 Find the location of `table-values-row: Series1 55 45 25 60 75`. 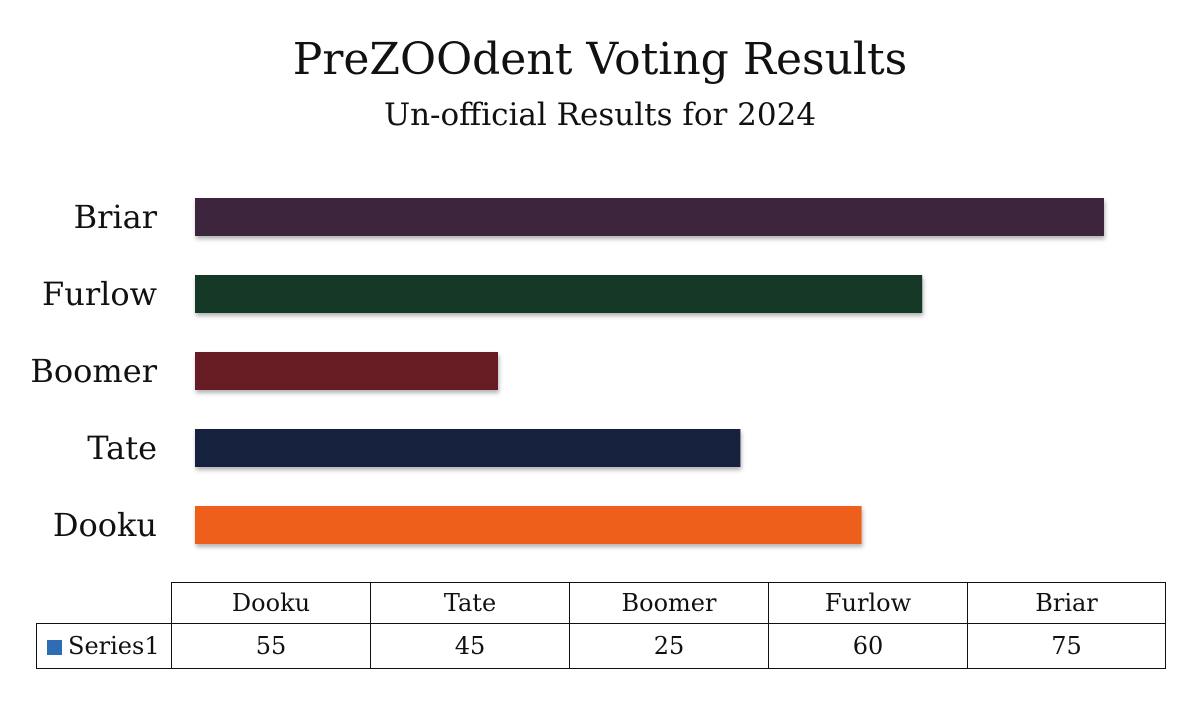

table-values-row: Series1 55 45 25 60 75 is located at coordinates (601, 646).